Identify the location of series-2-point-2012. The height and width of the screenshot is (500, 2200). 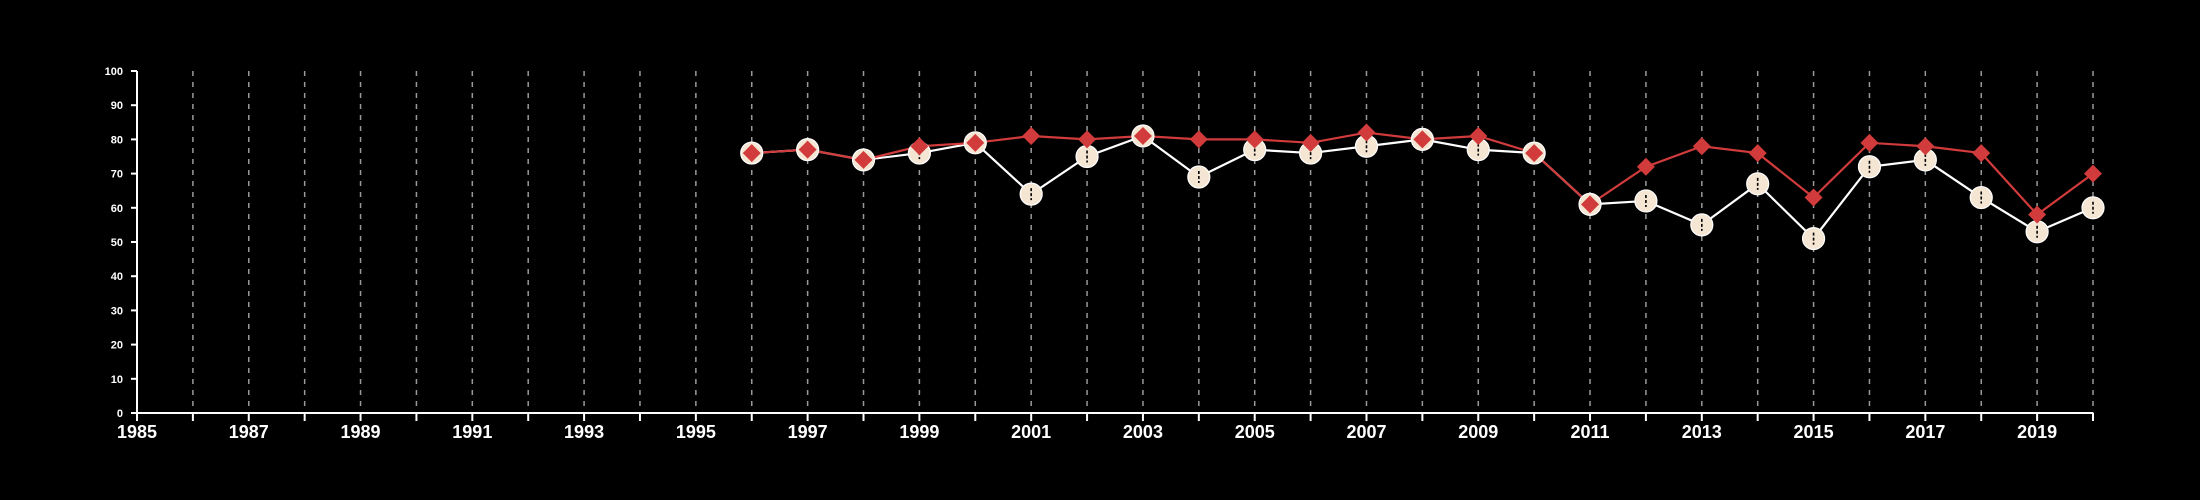
(1645, 166).